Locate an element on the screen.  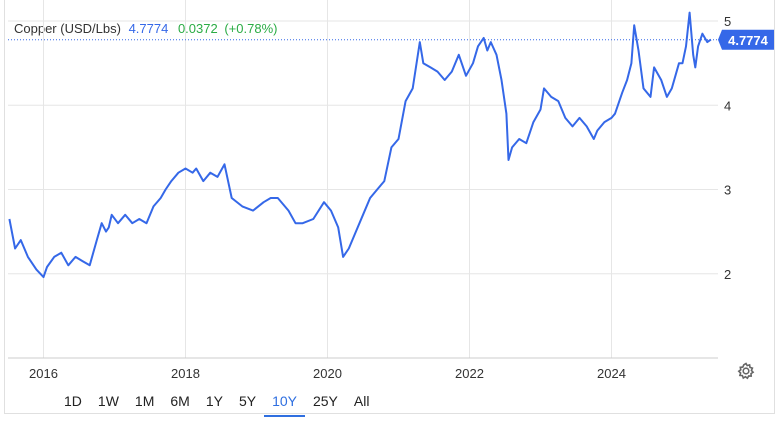
last-price: 4.7774 is located at coordinates (148, 28).